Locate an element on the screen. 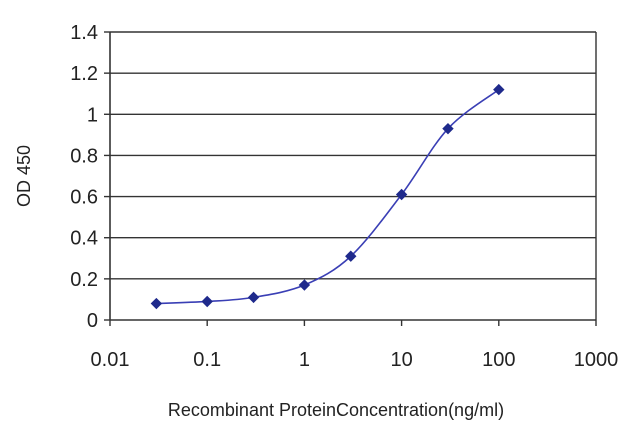 This screenshot has height=427, width=640. x-tick-label: 0.1 is located at coordinates (207, 360).